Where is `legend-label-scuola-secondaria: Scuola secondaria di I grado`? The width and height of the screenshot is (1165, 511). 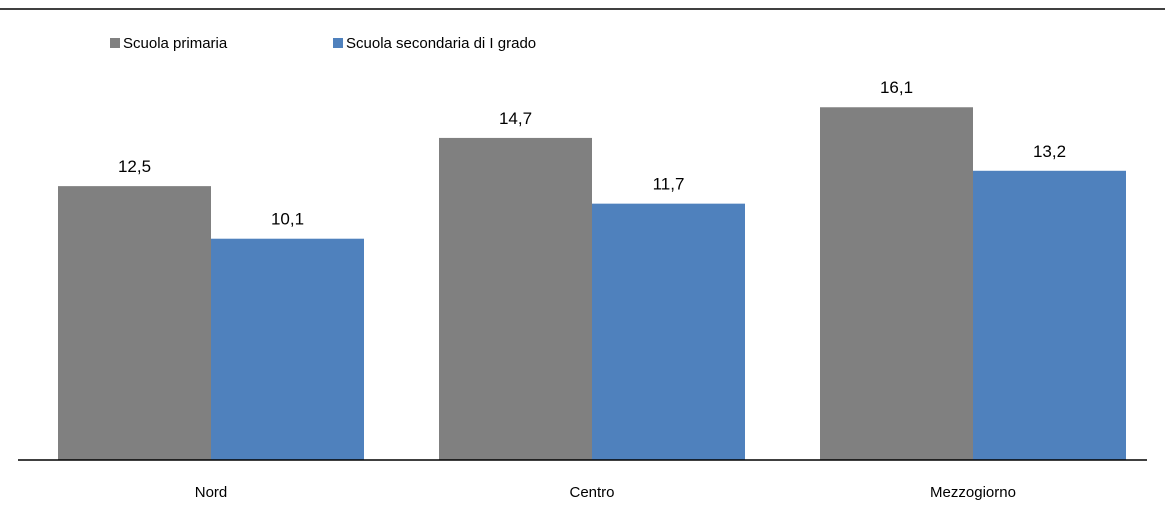 legend-label-scuola-secondaria: Scuola secondaria di I grado is located at coordinates (441, 43).